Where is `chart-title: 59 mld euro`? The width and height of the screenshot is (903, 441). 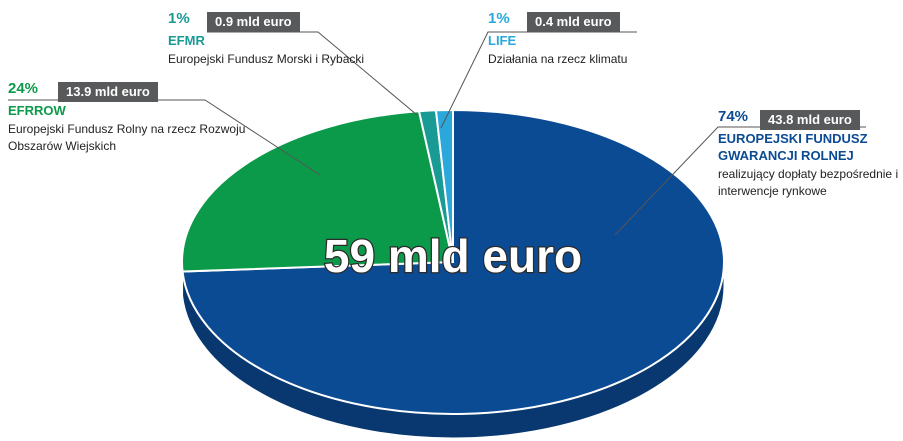
chart-title: 59 mld euro is located at coordinates (453, 256).